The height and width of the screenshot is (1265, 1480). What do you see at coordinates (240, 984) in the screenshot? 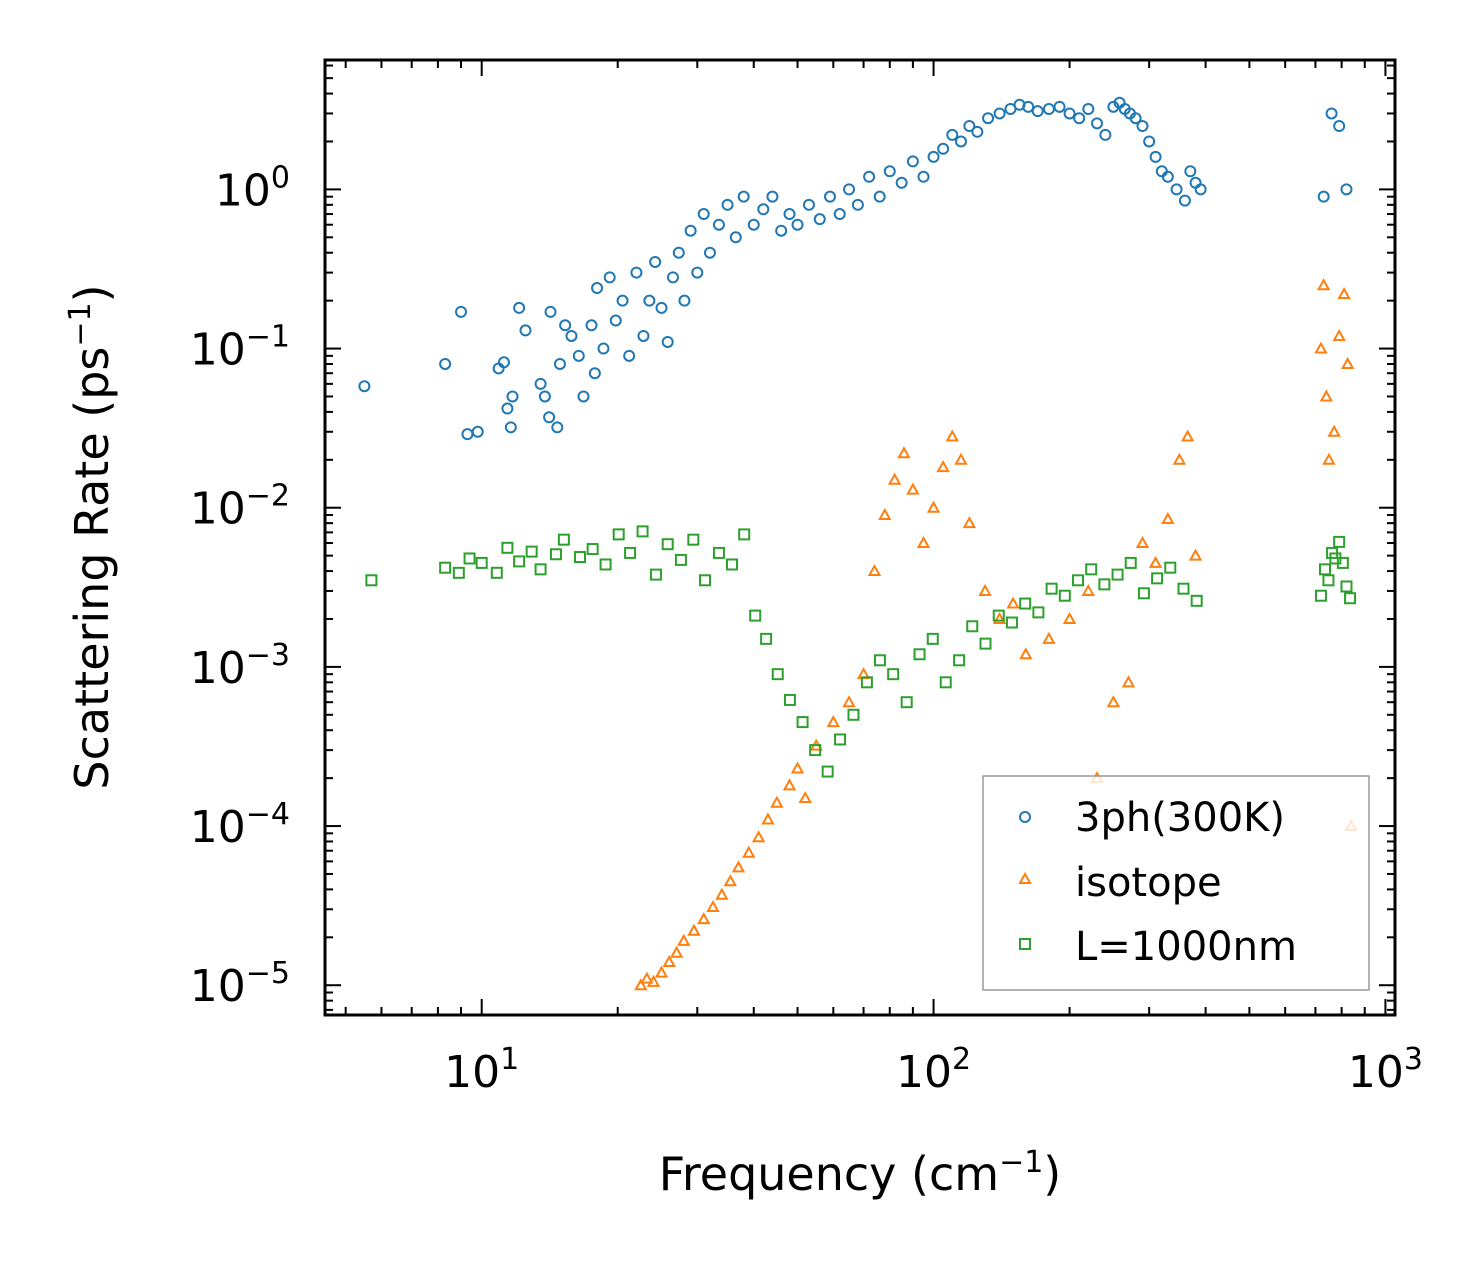
I see `y-tick-label: 10⁻⁵` at bounding box center [240, 984].